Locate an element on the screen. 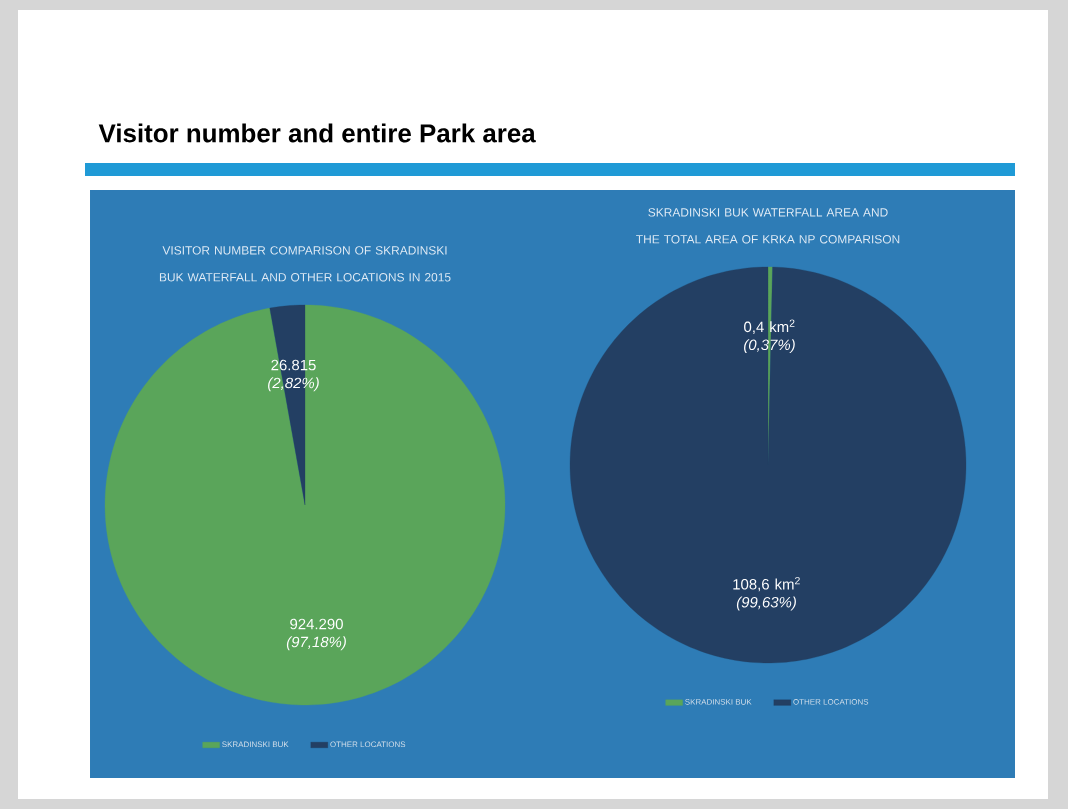 This screenshot has height=809, width=1068. data-label: 924.290 (97,18%) is located at coordinates (316, 634).